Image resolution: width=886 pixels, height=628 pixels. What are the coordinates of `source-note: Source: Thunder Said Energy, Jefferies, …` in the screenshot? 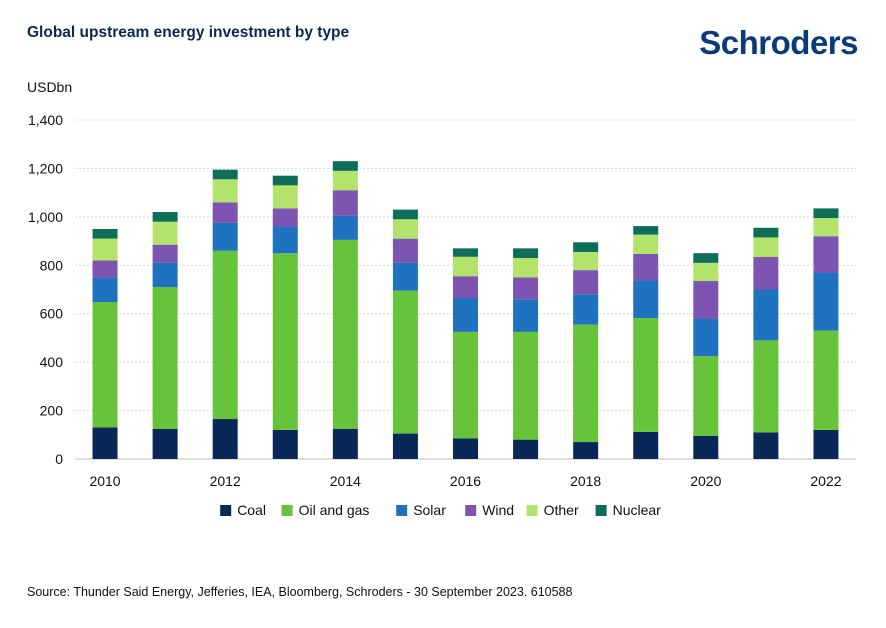 It's located at (300, 592).